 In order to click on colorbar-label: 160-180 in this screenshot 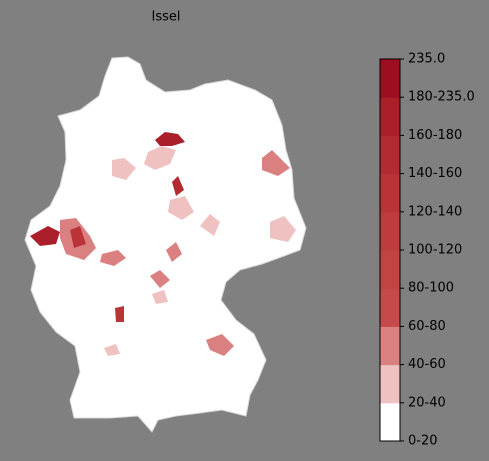, I will do `click(435, 135)`.